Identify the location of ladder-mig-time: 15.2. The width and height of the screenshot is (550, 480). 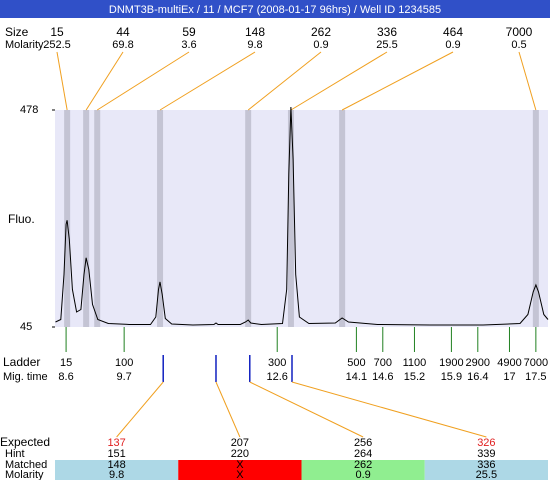
(414, 377).